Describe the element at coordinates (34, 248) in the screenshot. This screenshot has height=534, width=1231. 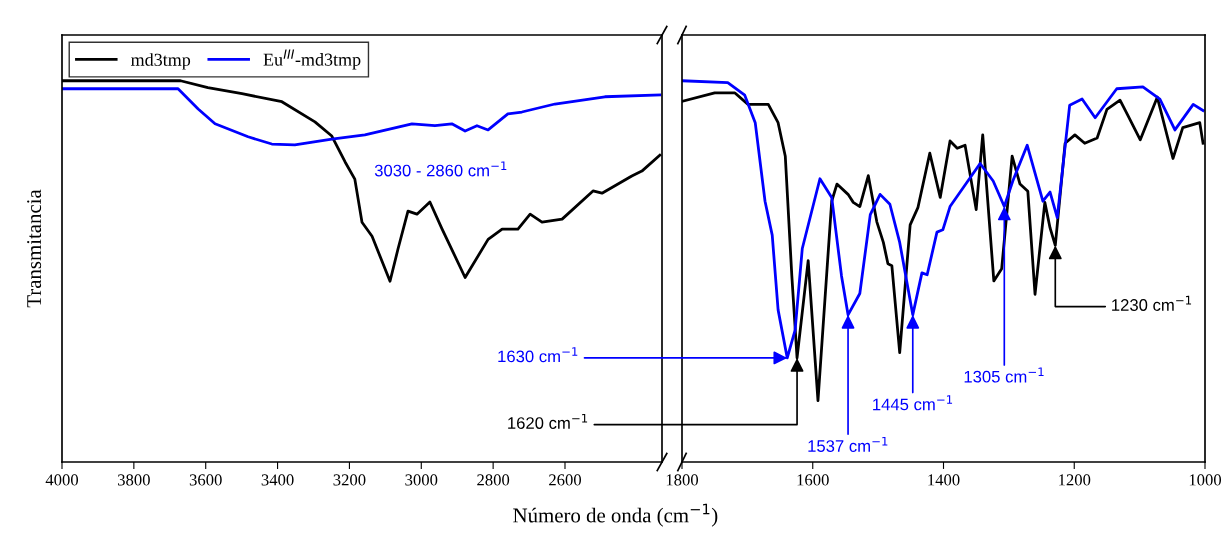
I see `y-axis-title: Transmitancia` at that location.